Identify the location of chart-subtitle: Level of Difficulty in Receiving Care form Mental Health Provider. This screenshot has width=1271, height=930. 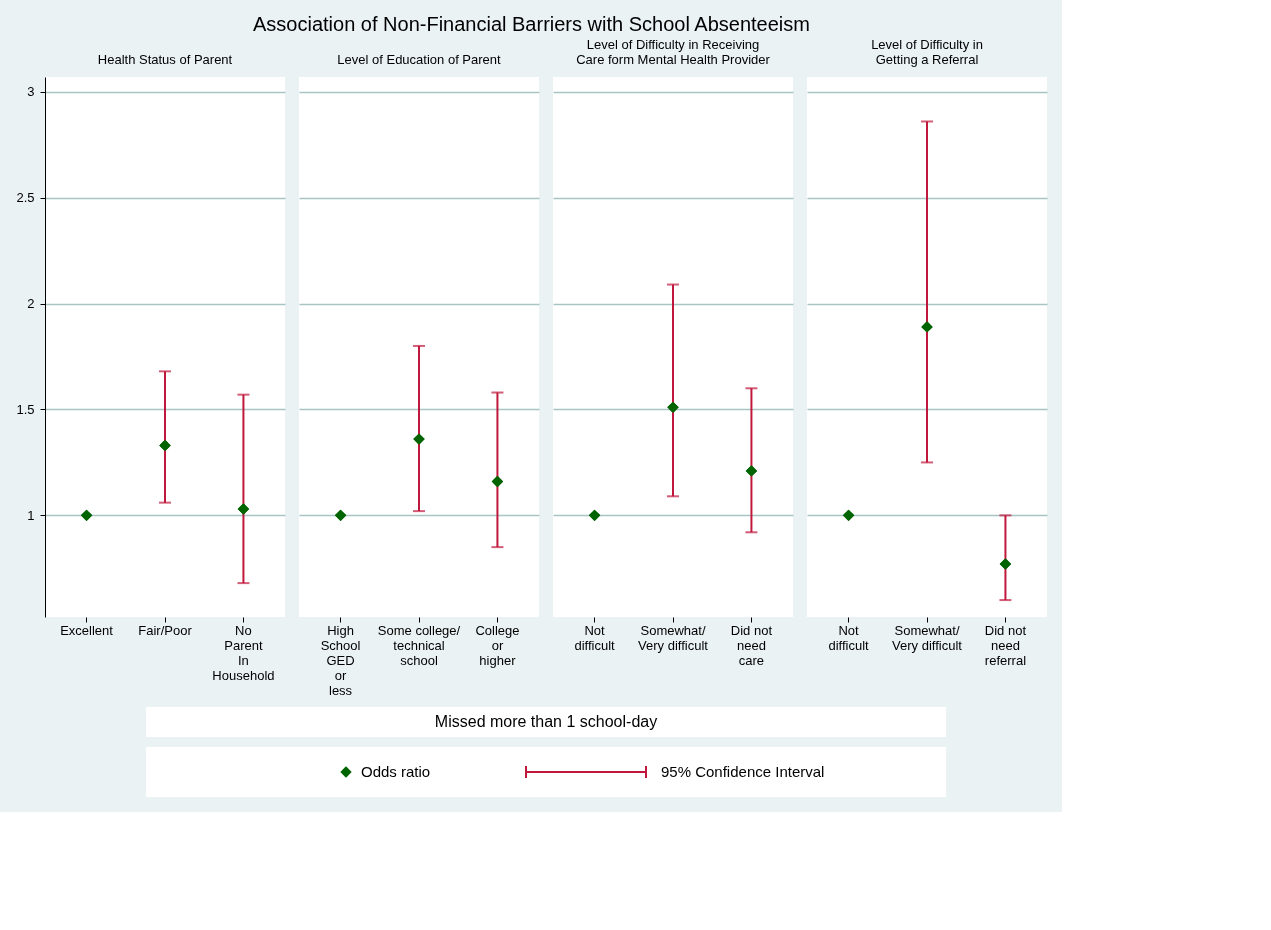
(673, 52).